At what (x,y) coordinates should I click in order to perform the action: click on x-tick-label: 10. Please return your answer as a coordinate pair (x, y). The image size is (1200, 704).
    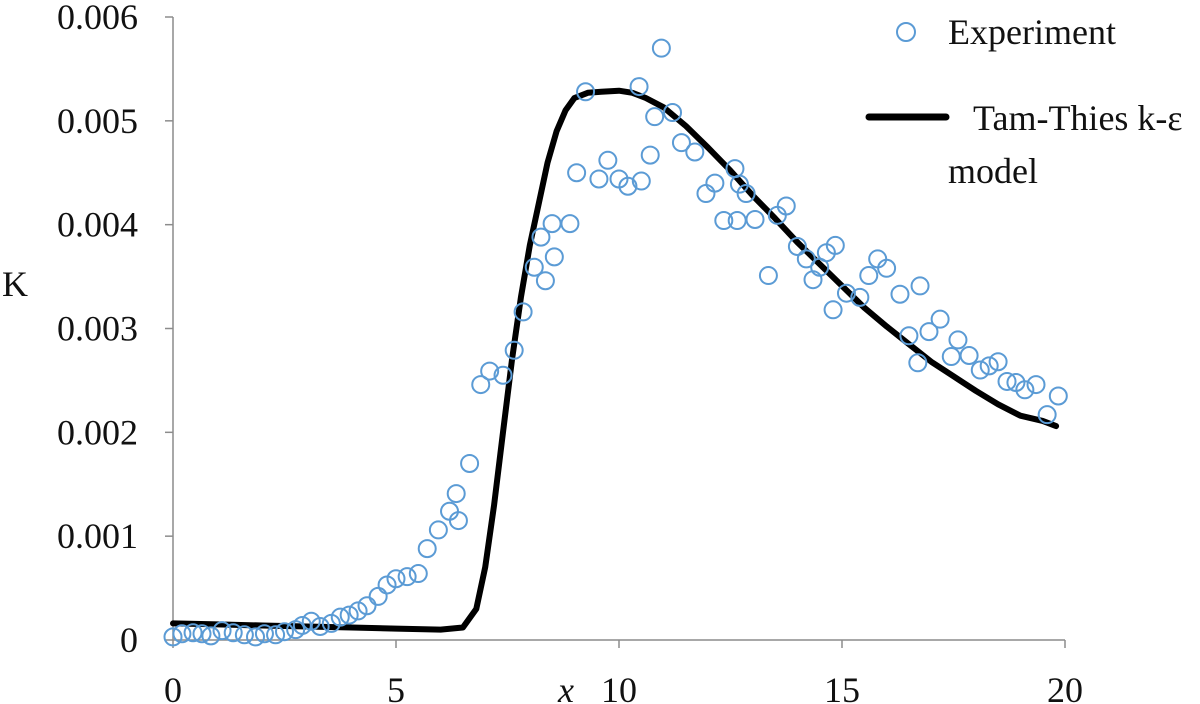
    Looking at the image, I should click on (619, 687).